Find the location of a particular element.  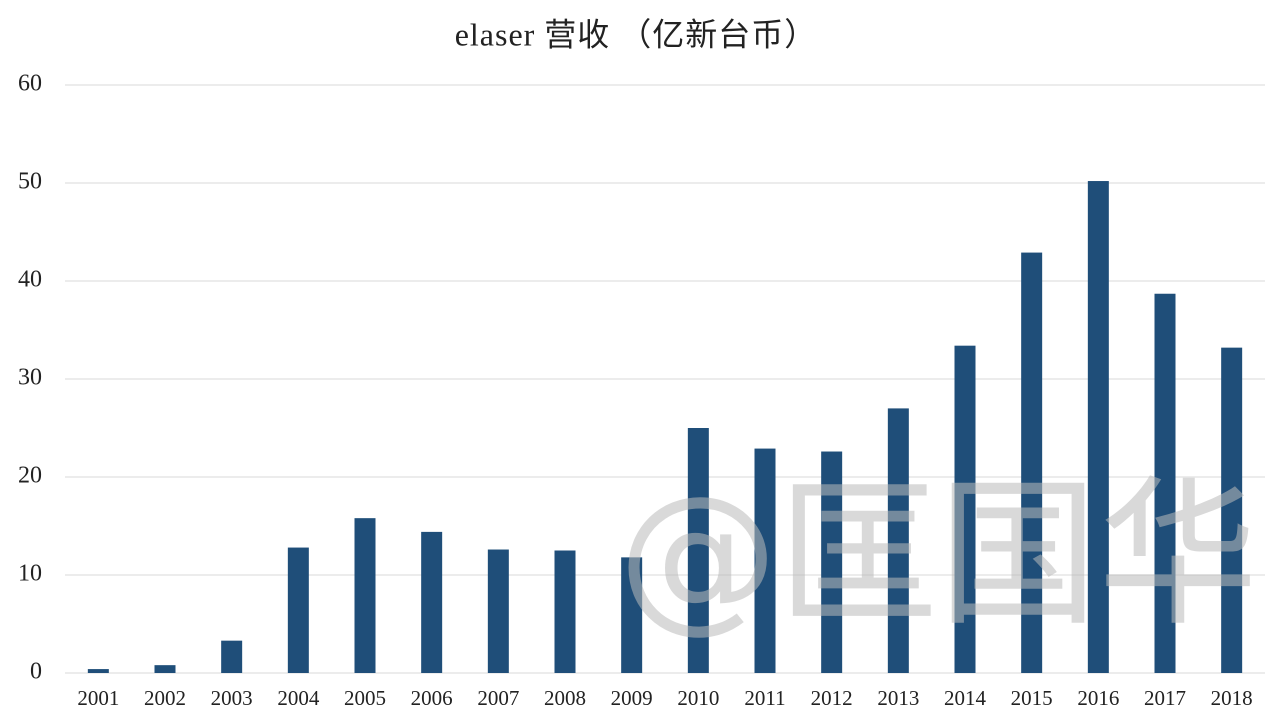

x-tick-label: 2015 is located at coordinates (1032, 698).